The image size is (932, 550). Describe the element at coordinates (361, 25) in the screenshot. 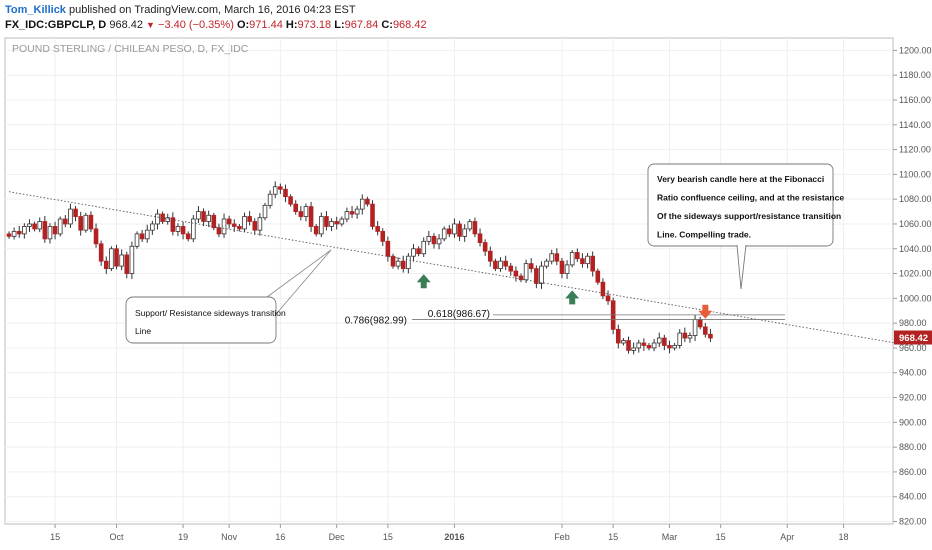

I see `low-value: 967.84` at that location.